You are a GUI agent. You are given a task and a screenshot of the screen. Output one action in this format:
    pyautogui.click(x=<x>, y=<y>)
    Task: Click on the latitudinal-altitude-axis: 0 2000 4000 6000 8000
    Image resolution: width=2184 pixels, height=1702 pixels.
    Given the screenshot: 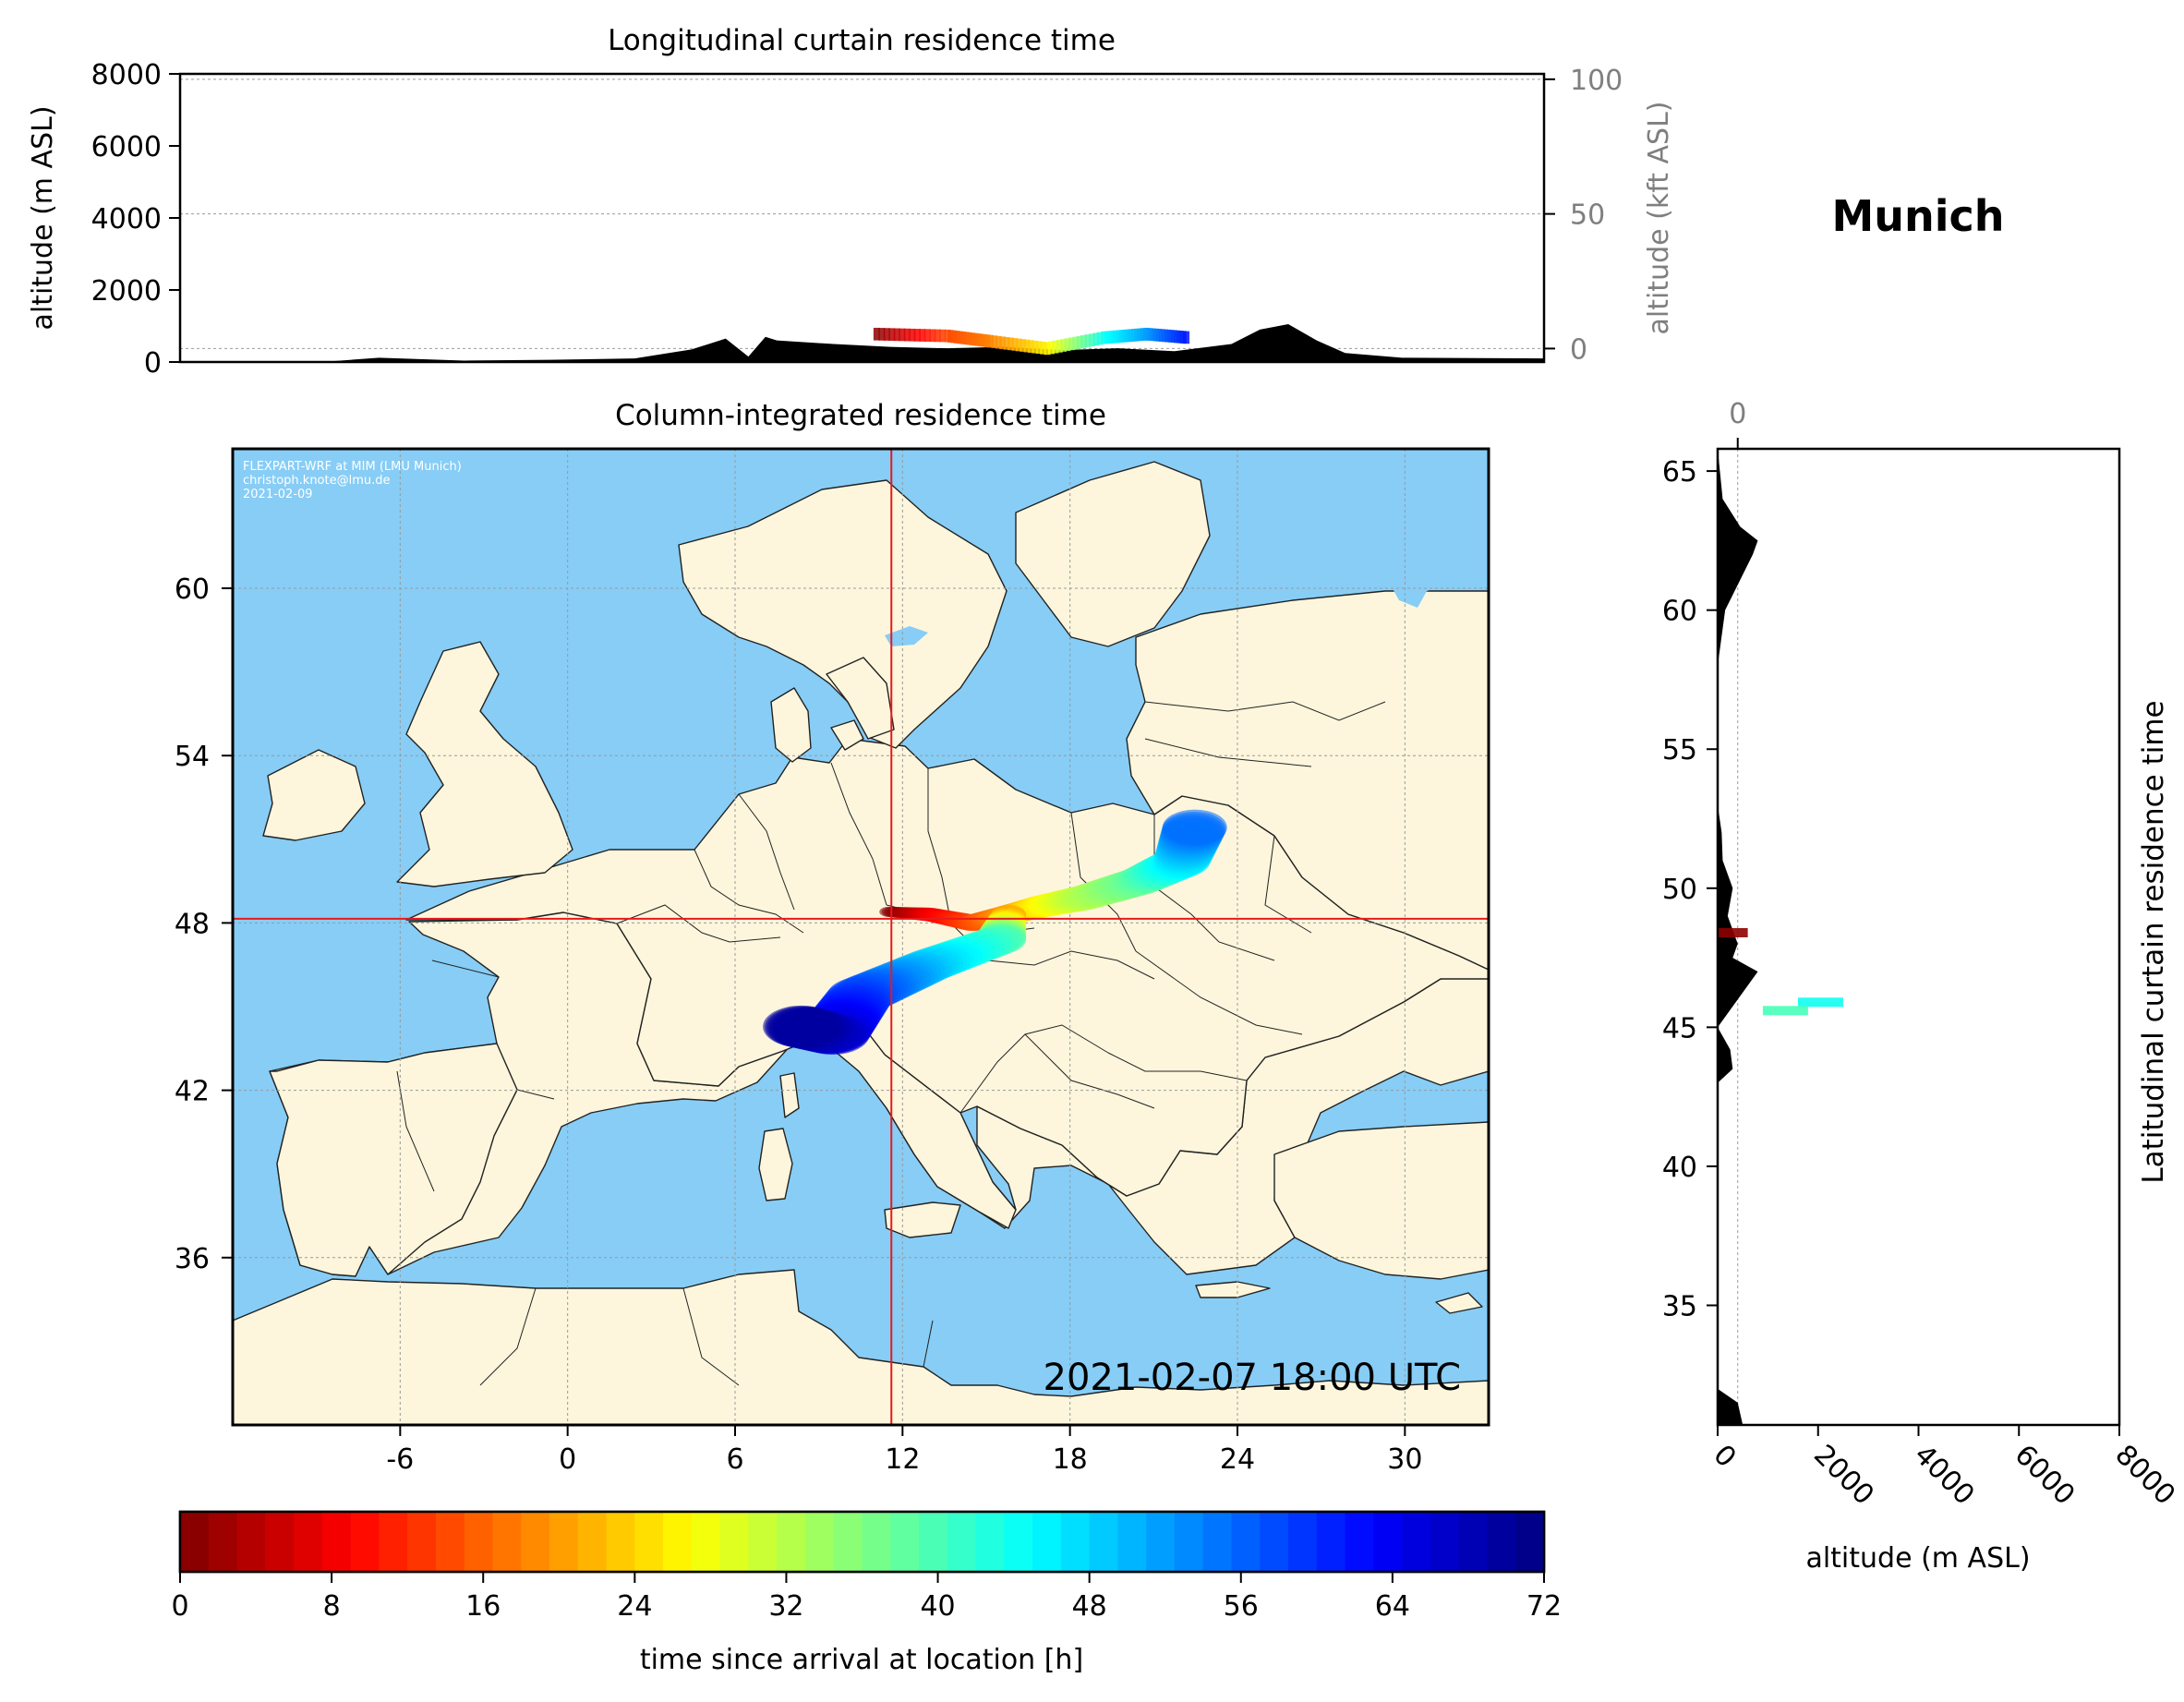 What is the action you would take?
    pyautogui.click(x=1944, y=1468)
    